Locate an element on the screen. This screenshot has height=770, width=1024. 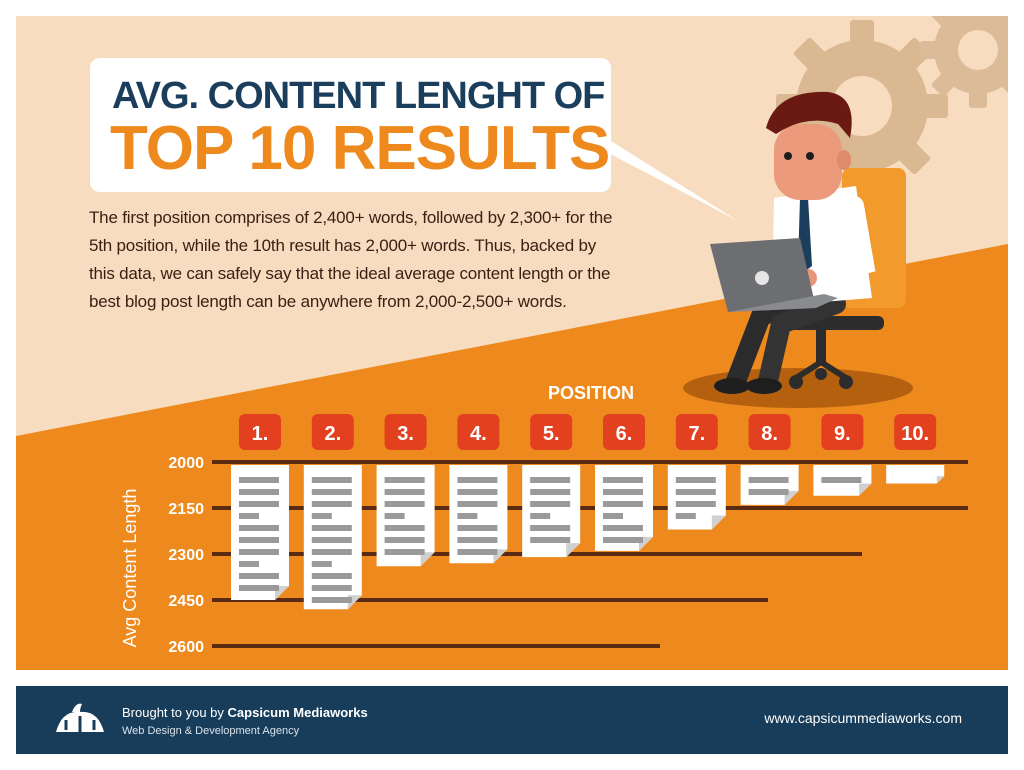
position-badge: 10. is located at coordinates (915, 432).